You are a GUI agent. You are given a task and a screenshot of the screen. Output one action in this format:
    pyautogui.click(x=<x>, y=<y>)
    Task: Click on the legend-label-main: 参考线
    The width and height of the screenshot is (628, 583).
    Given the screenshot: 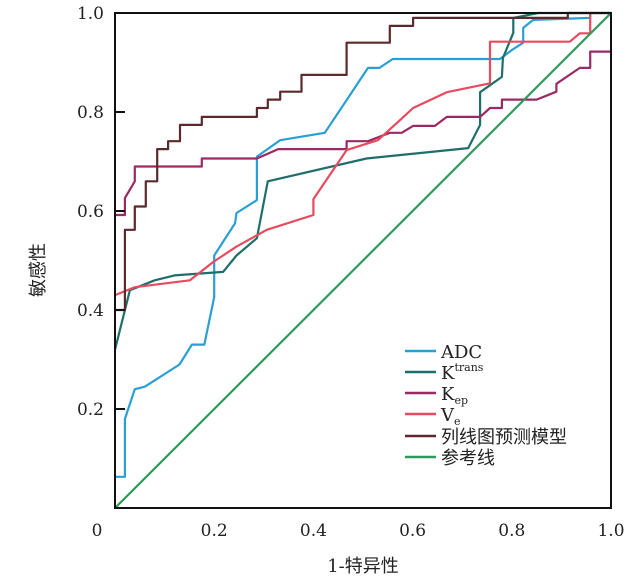 What is the action you would take?
    pyautogui.click(x=468, y=458)
    